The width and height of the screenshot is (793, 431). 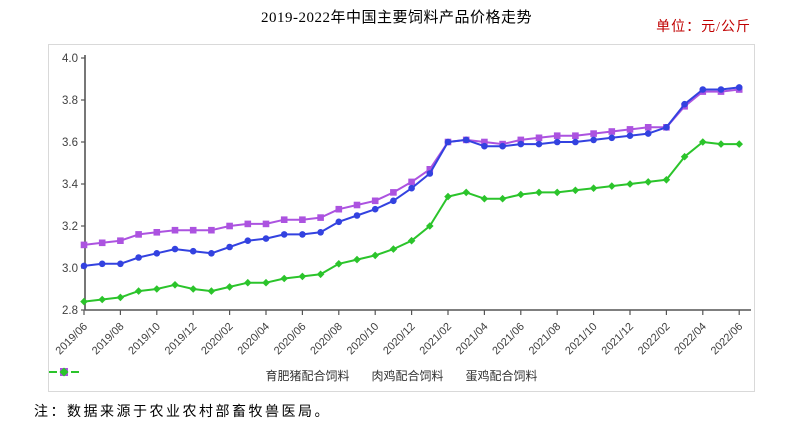 I want to click on x-tick-label: 2021/10, so click(x=581, y=339).